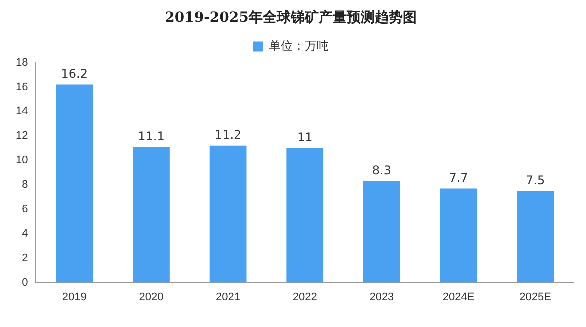 This screenshot has width=586, height=327. Describe the element at coordinates (299, 45) in the screenshot. I see `legend-label: 单位：万吨` at that location.